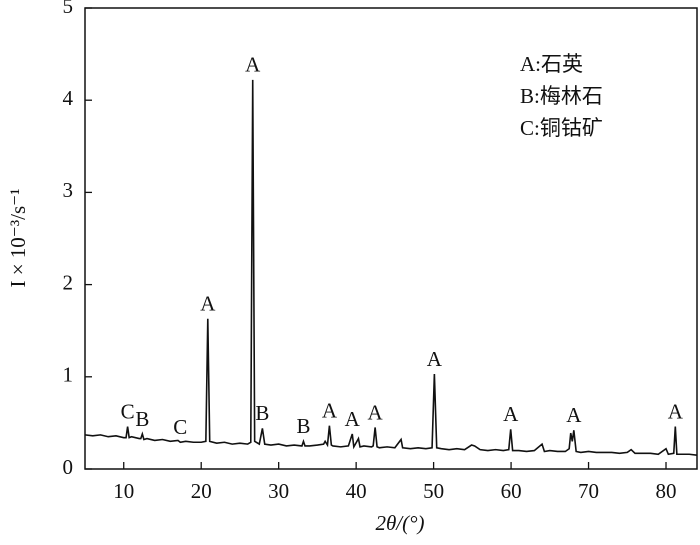 The image size is (700, 545). Describe the element at coordinates (561, 96) in the screenshot. I see `legend-text: B:梅林石` at that location.